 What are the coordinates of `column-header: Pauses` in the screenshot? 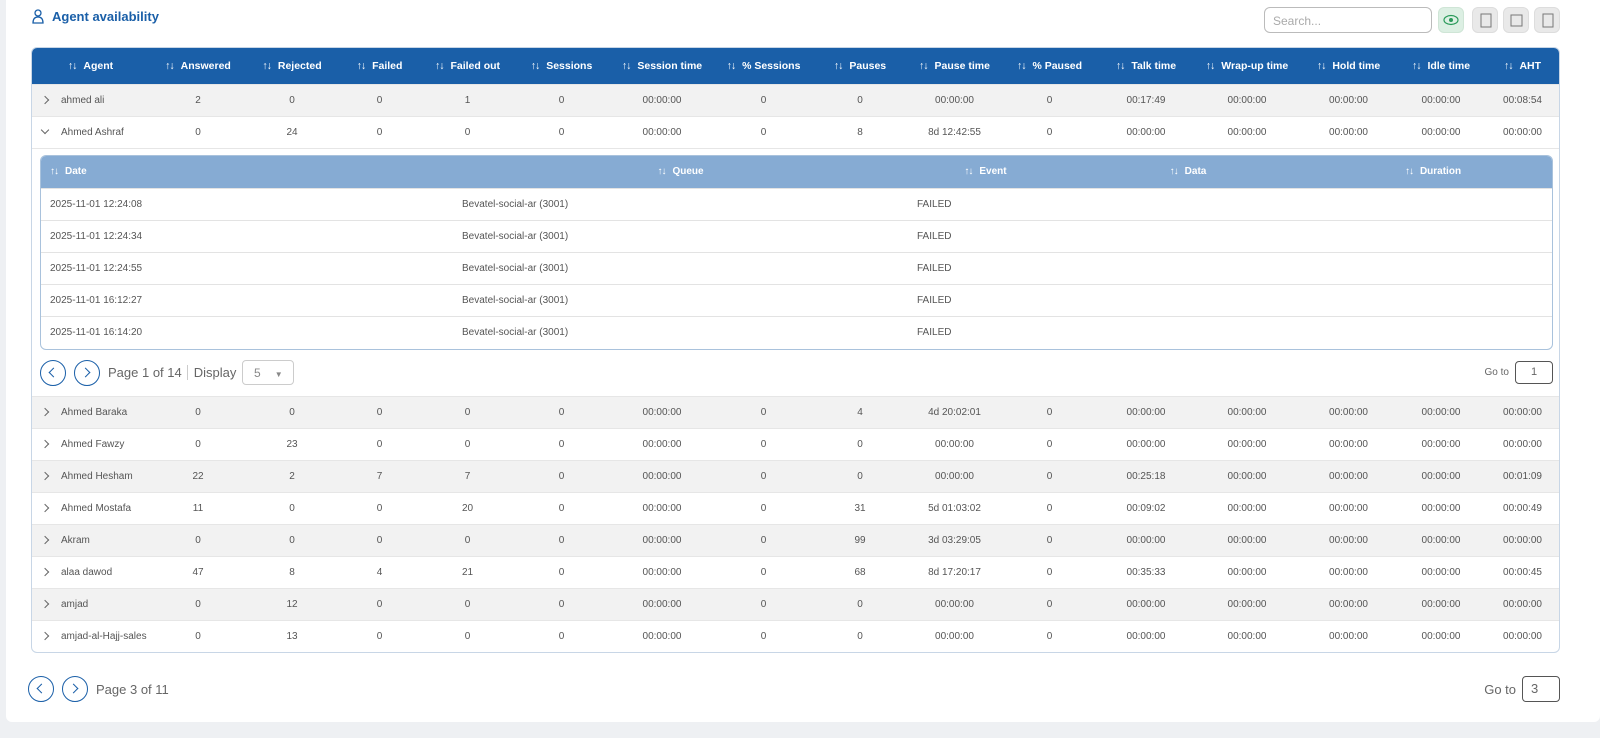 It's located at (860, 66).